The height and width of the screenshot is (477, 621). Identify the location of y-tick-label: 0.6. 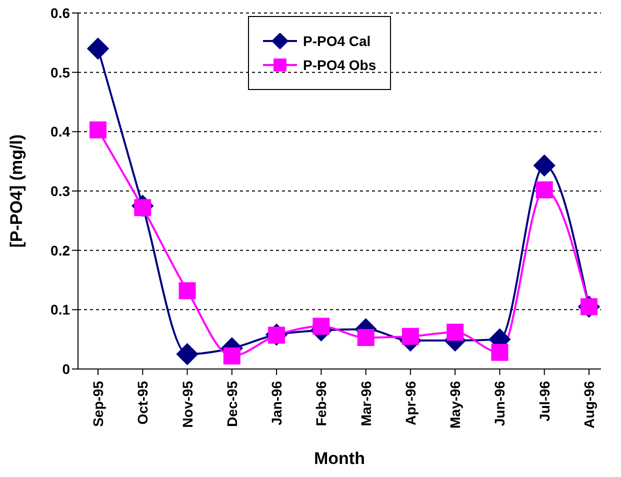
(60, 12).